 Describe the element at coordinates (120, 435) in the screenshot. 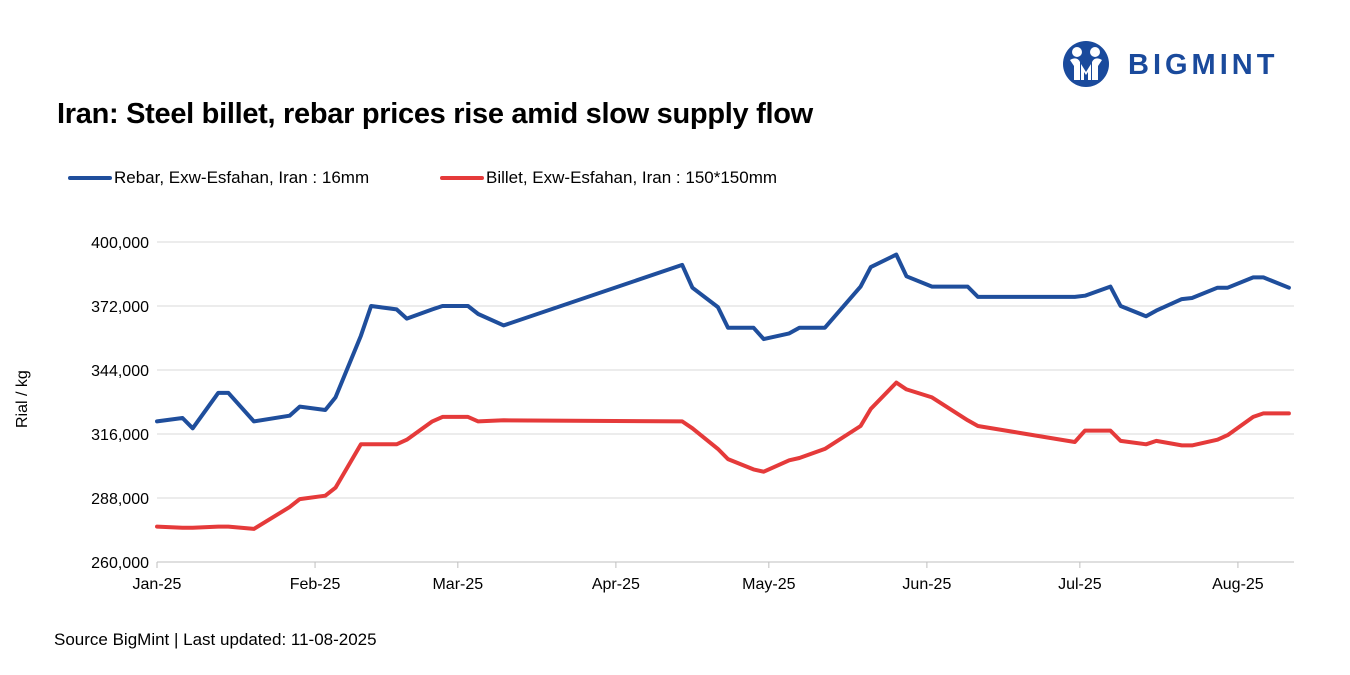

I see `y-tick-label: 316,000` at that location.